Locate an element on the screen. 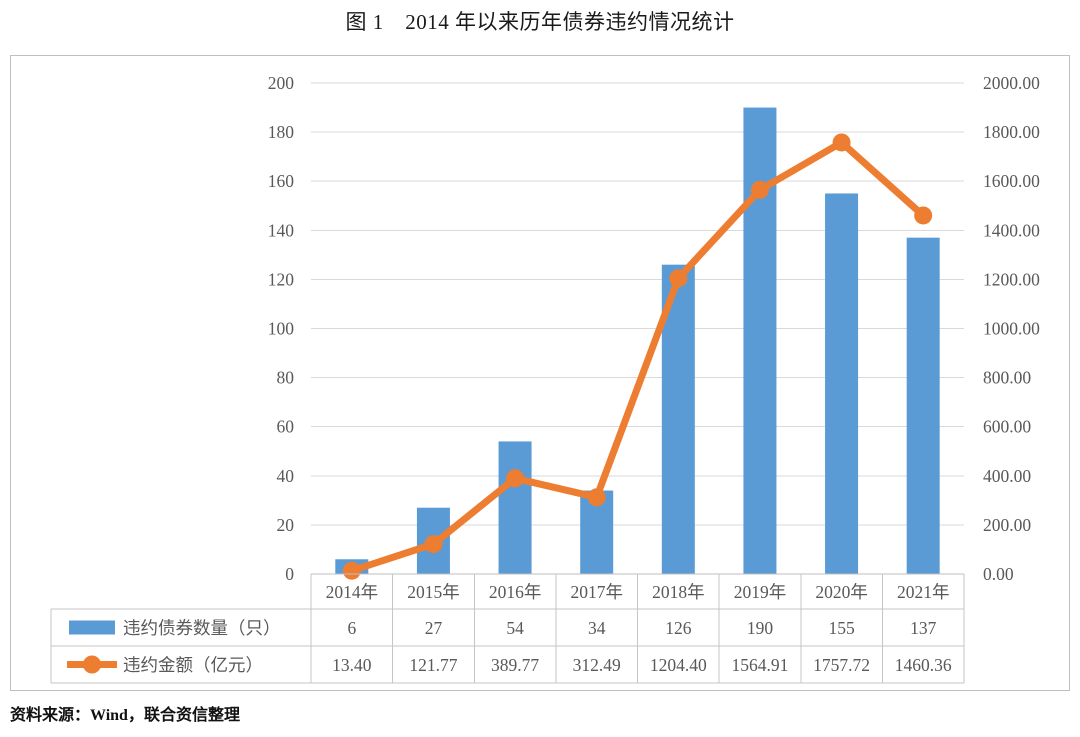 The image size is (1080, 737). table-value-line: 1460.36 is located at coordinates (923, 665).